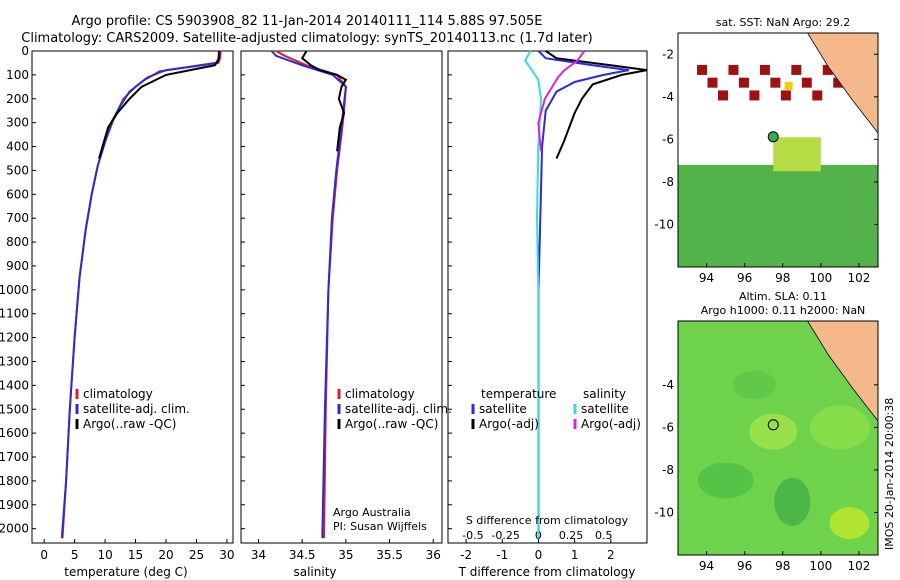  What do you see at coordinates (14, 338) in the screenshot?
I see `depth-tick-label: 1200` at bounding box center [14, 338].